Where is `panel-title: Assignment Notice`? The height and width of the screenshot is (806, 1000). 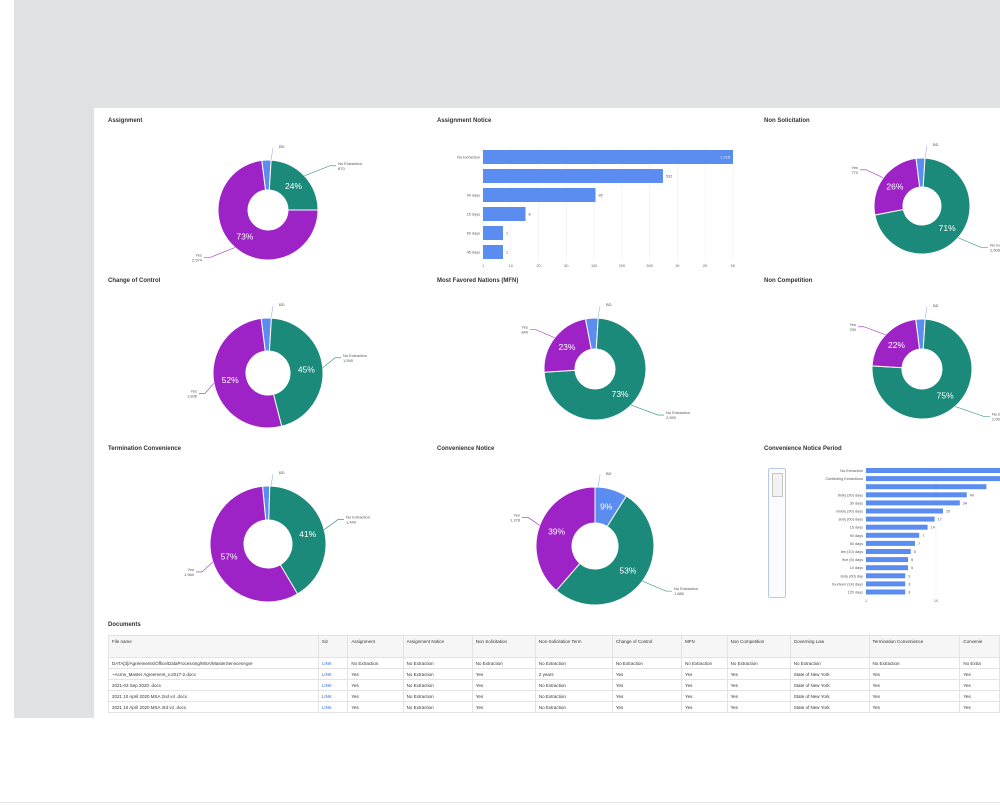 panel-title: Assignment Notice is located at coordinates (464, 121).